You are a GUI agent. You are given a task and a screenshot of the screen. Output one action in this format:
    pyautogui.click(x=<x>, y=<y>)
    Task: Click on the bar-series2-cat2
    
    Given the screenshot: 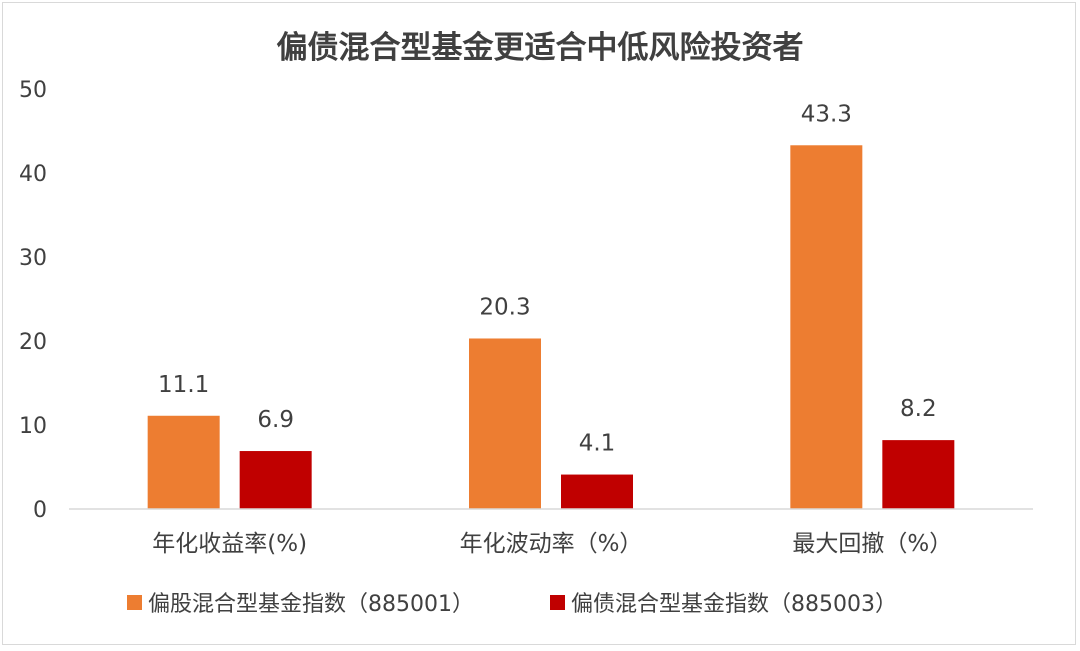 What is the action you would take?
    pyautogui.click(x=597, y=491)
    